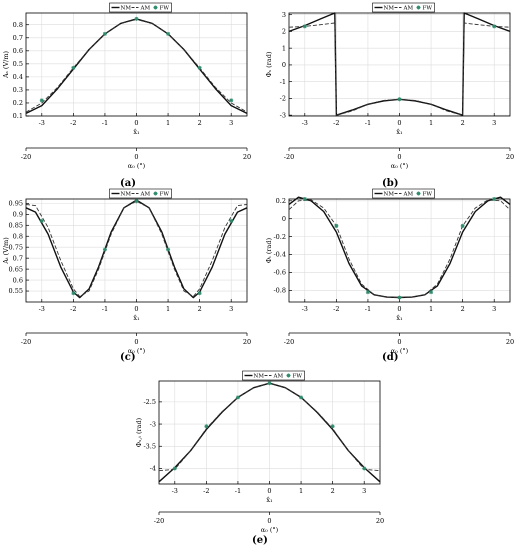  I want to click on y-axis-label: Aₜ (V/m), so click(6, 251).